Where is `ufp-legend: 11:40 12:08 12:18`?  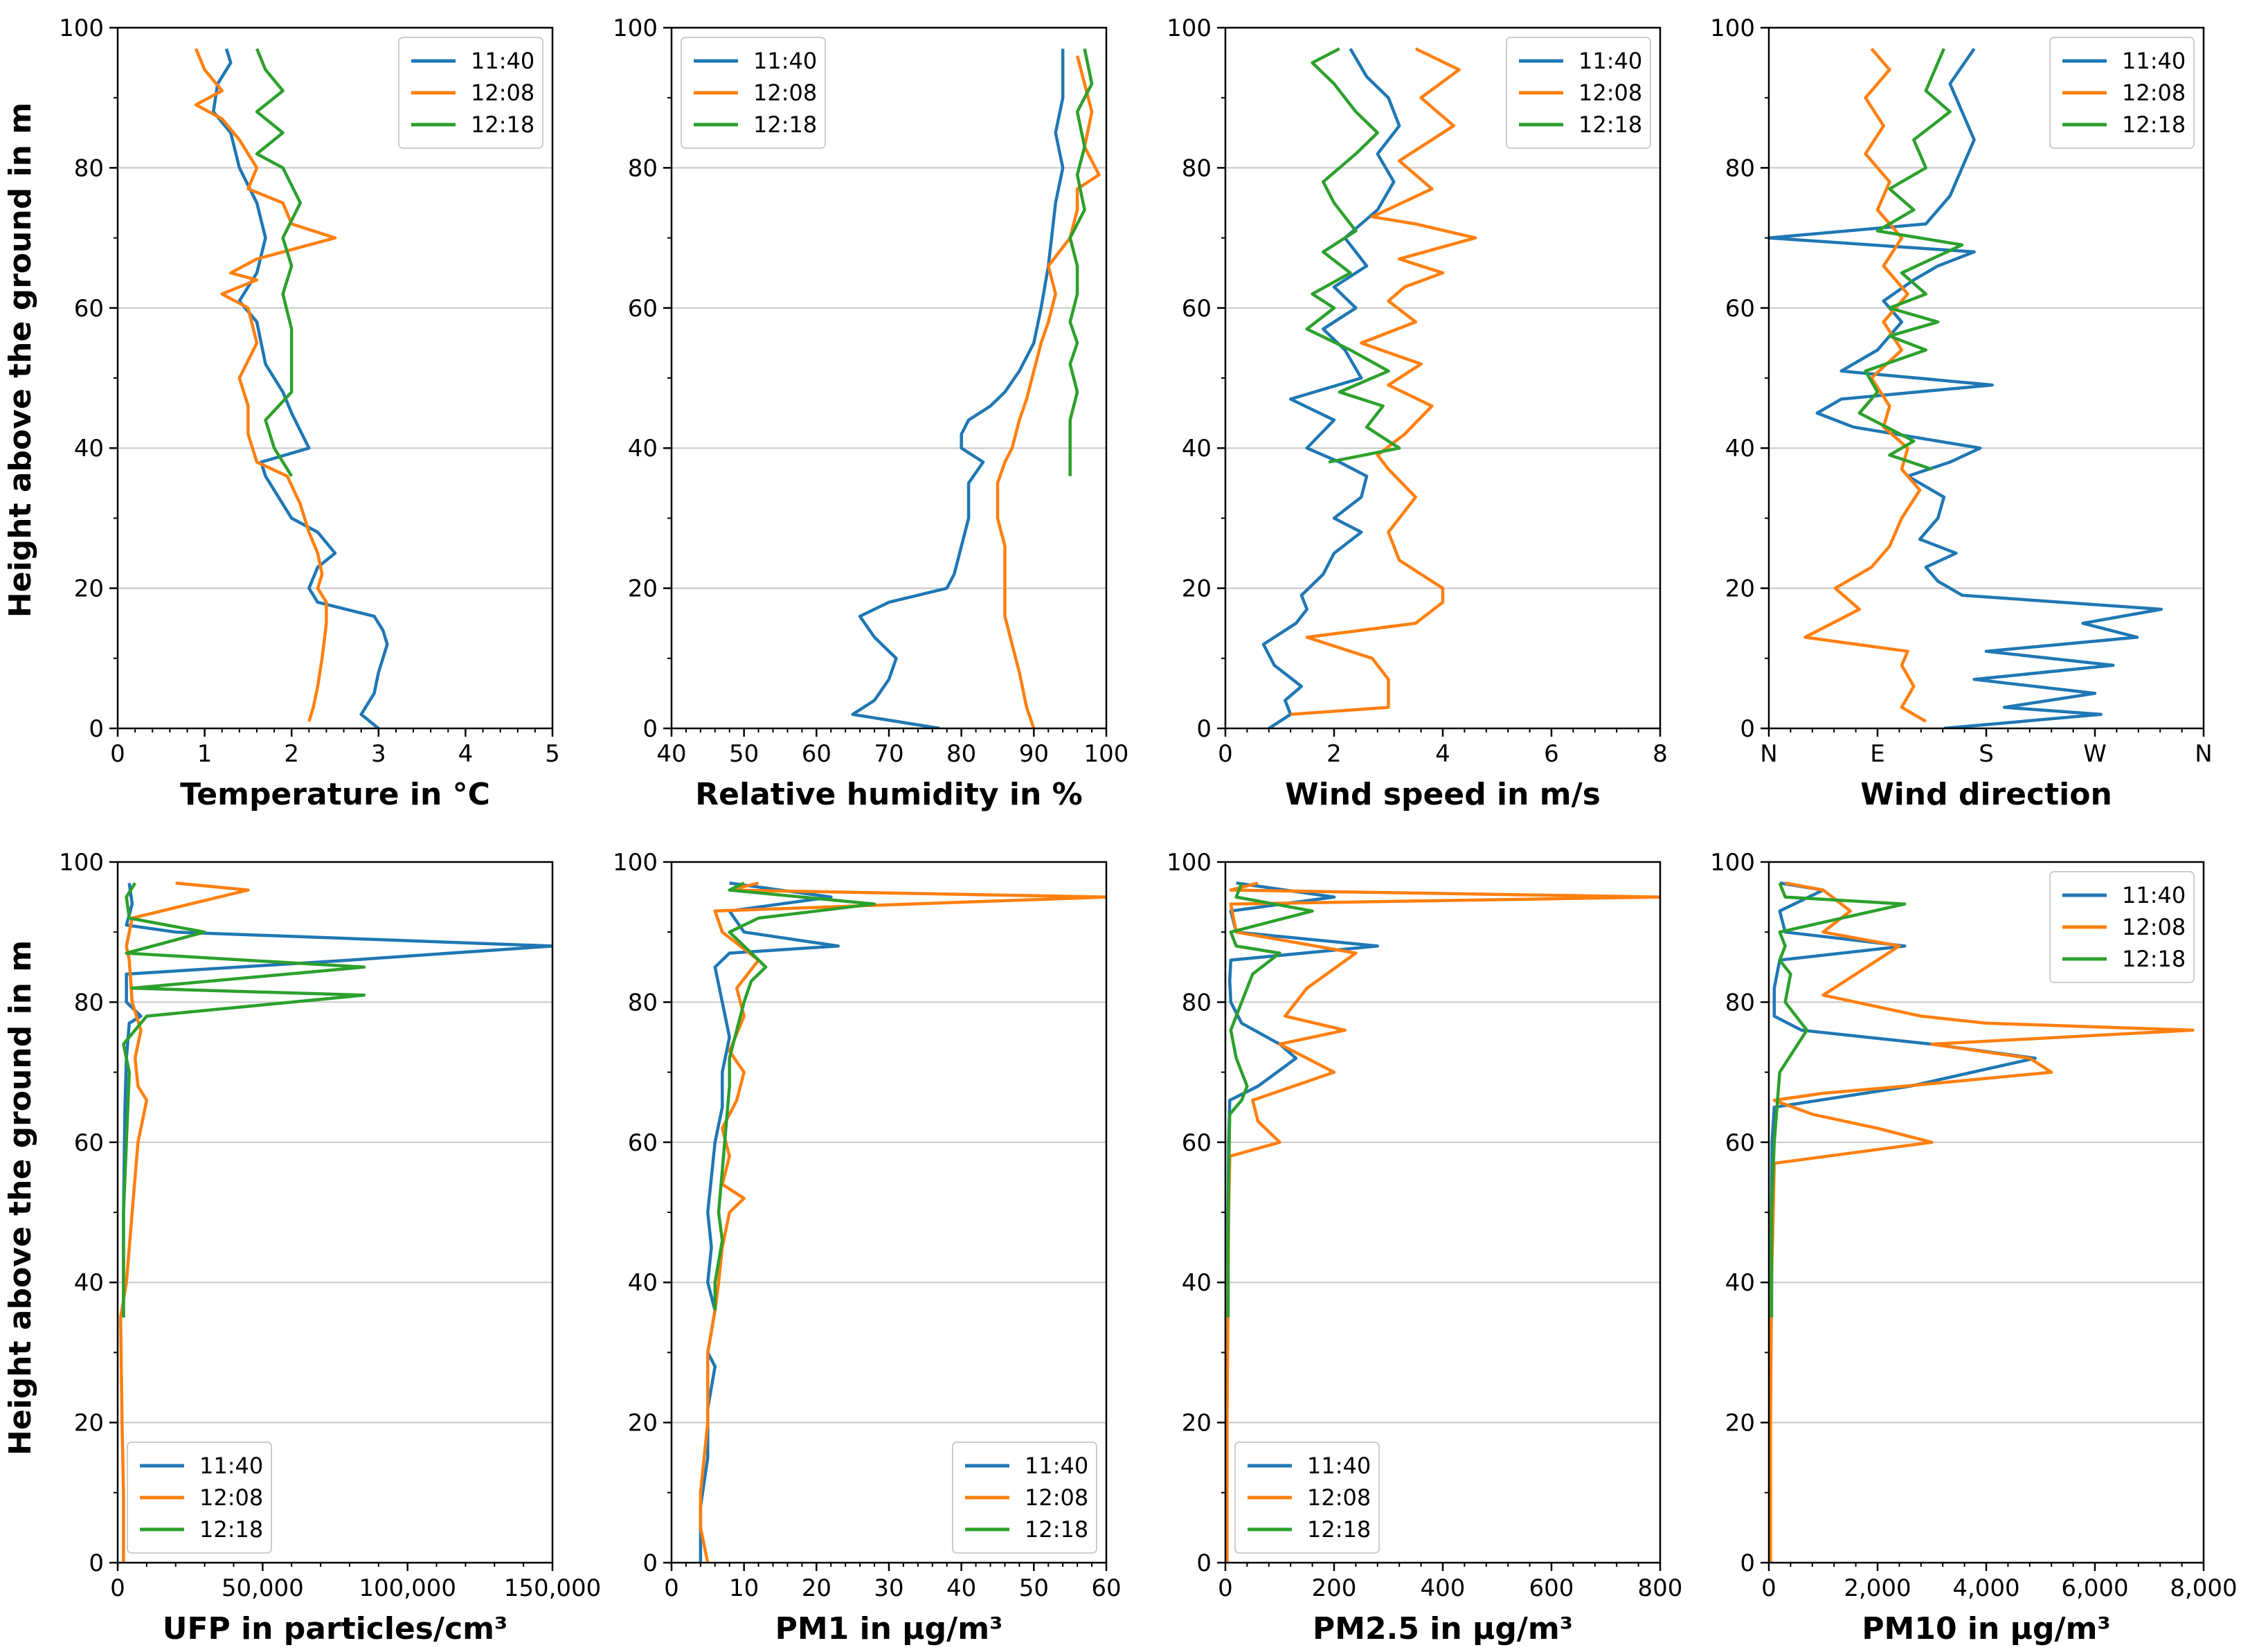
ufp-legend: 11:40 12:08 12:18 is located at coordinates (199, 1498).